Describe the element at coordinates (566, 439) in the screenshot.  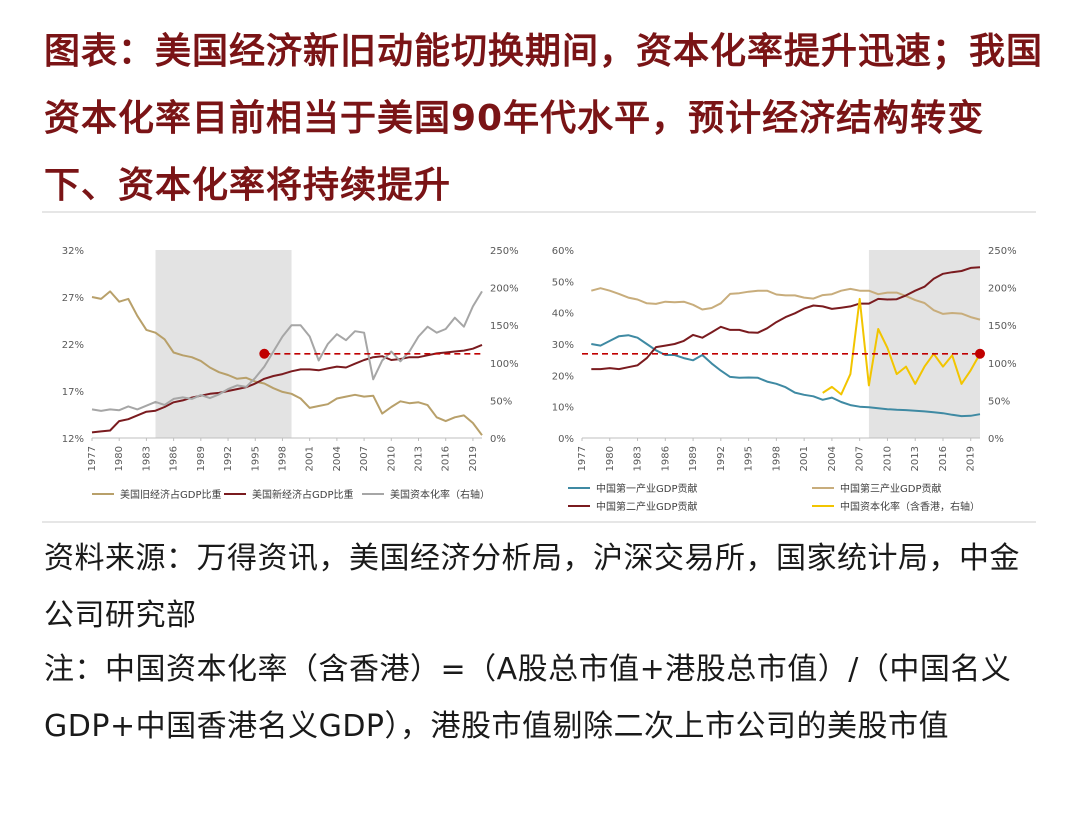
I see `left-tick-label: 0%` at that location.